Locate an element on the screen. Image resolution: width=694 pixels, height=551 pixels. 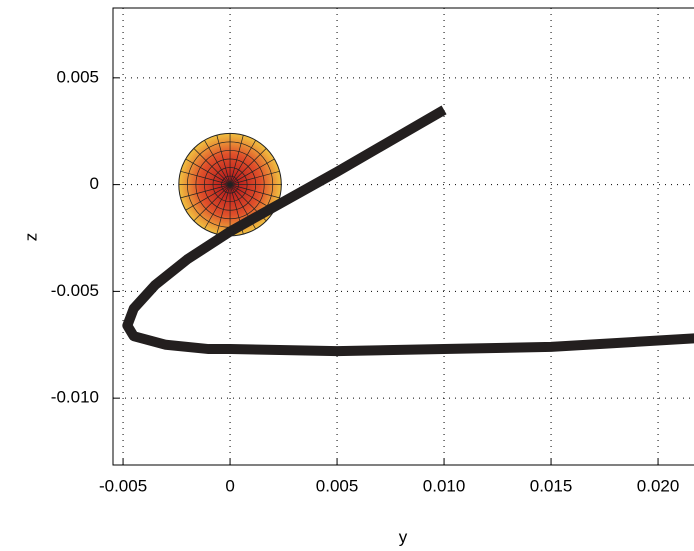
y-tick-label: -0.005 is located at coordinates (75, 290).